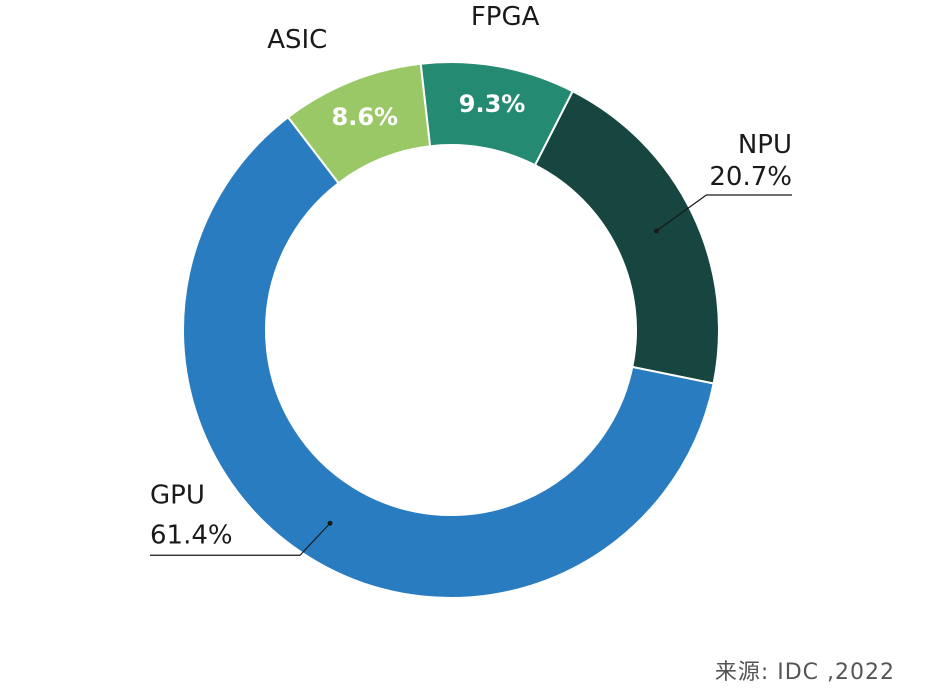 The width and height of the screenshot is (929, 700). Describe the element at coordinates (191, 535) in the screenshot. I see `data-label-gpu: 61.4%` at that location.